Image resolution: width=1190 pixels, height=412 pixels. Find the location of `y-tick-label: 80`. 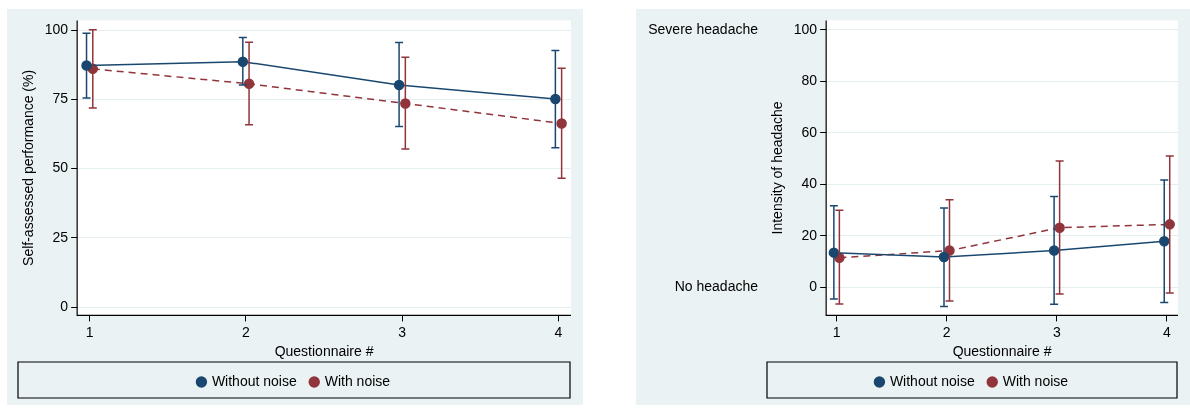

y-tick-label: 80 is located at coordinates (809, 80).